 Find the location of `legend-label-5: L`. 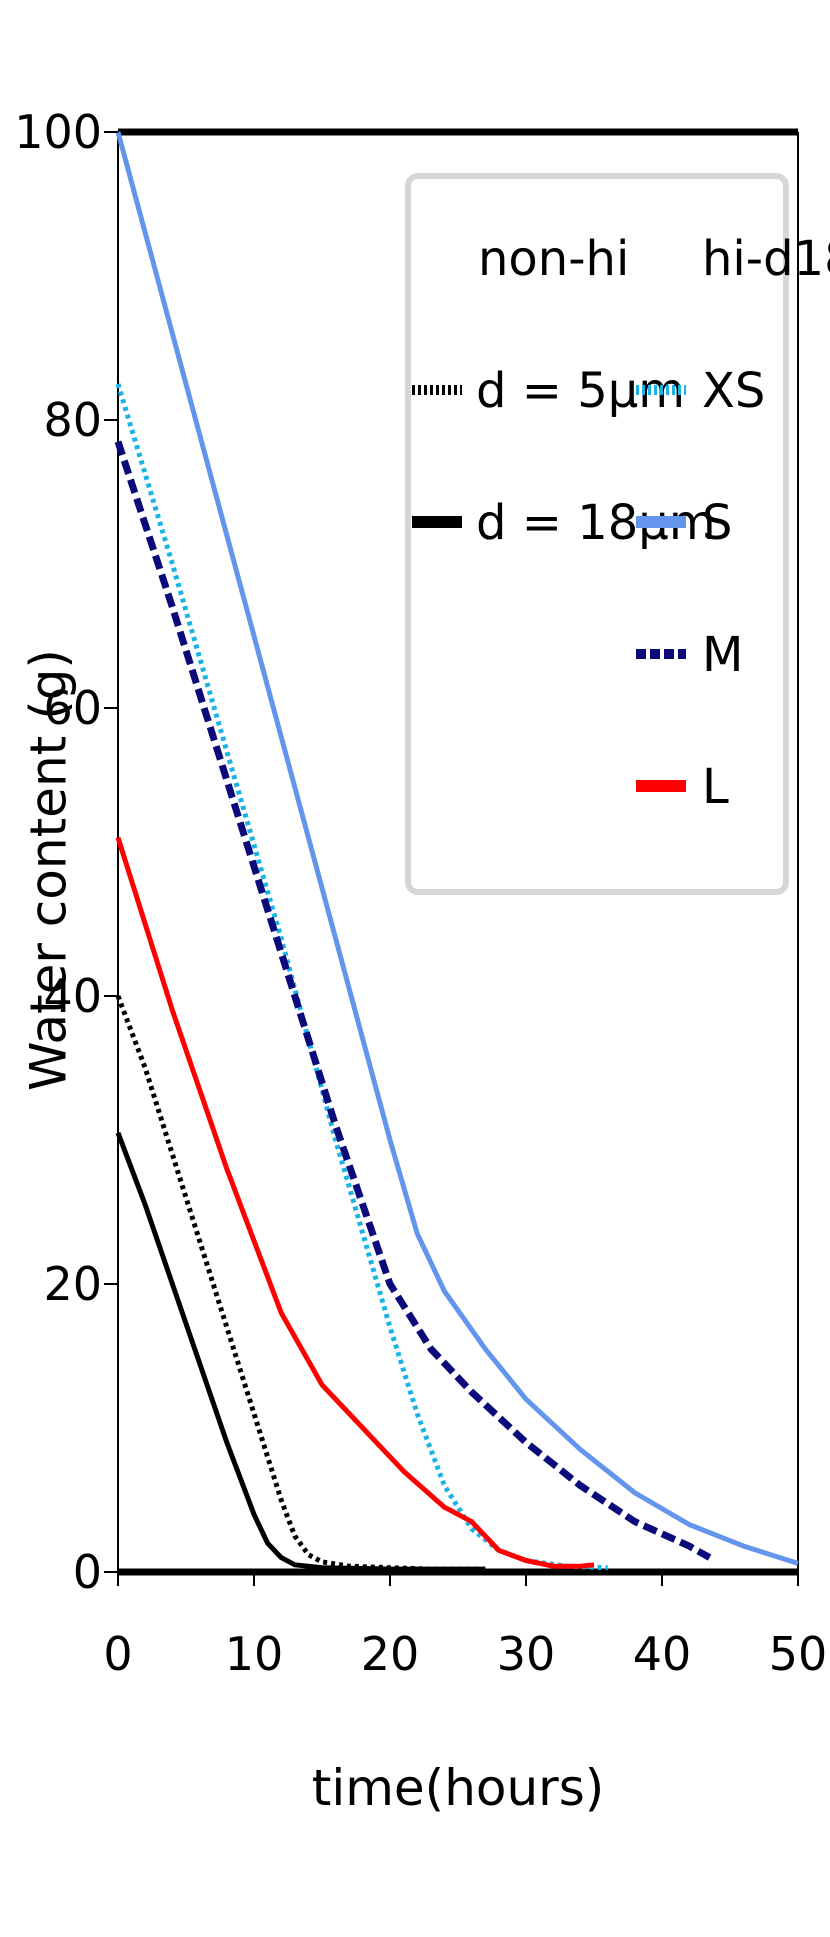

legend-label-5: L is located at coordinates (715, 787).